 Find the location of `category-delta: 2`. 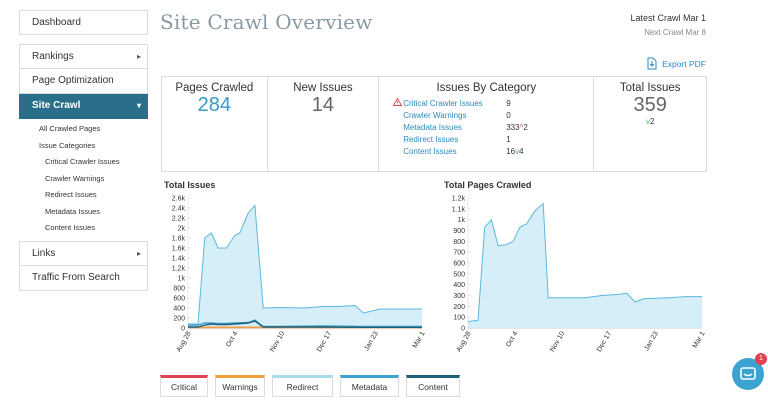

category-delta: 2 is located at coordinates (525, 127).